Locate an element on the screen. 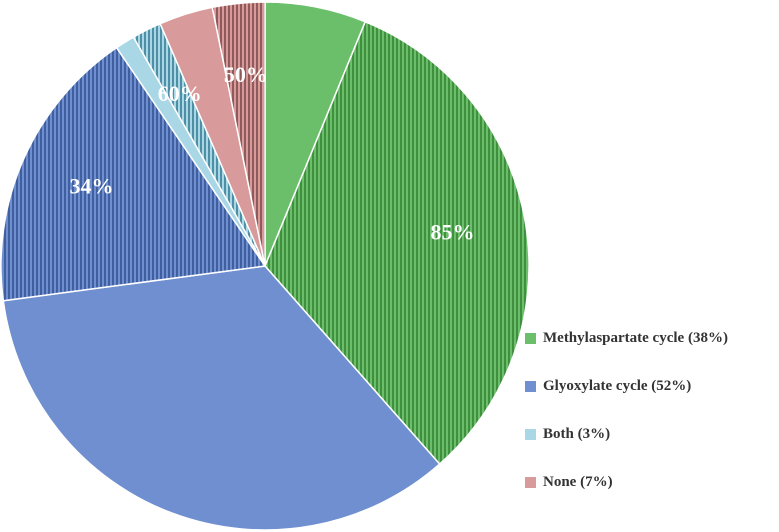 The height and width of the screenshot is (532, 779). legend-swatch-none is located at coordinates (530, 482).